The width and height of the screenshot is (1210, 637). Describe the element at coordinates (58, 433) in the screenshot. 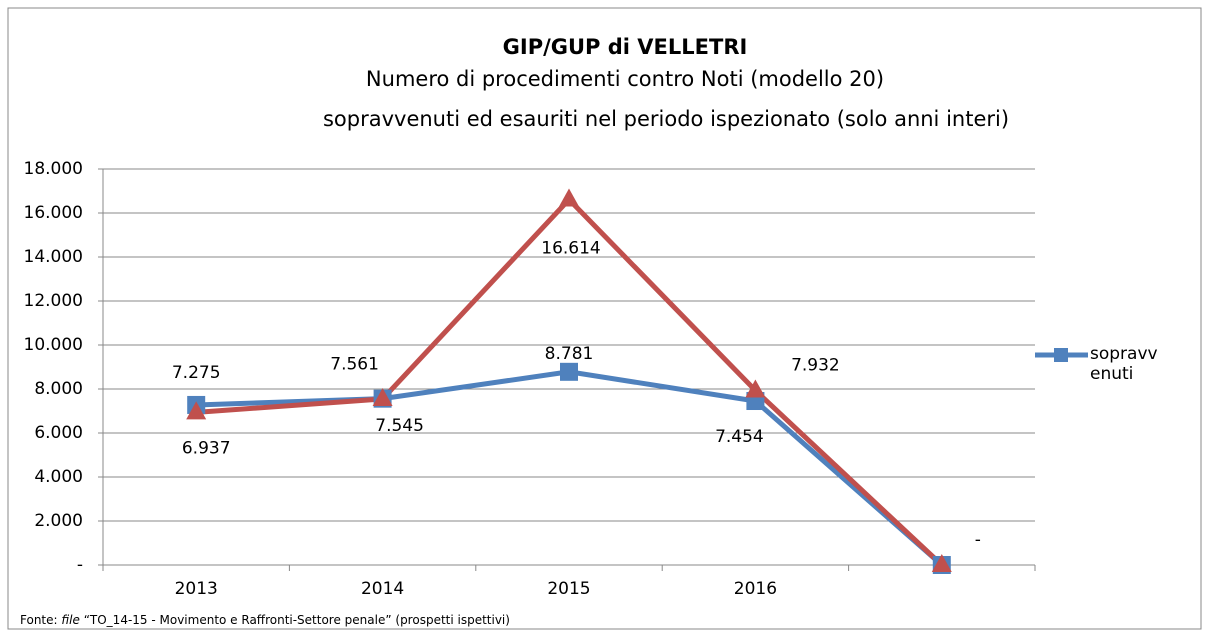

I see `y-tick-label: 6.000` at that location.